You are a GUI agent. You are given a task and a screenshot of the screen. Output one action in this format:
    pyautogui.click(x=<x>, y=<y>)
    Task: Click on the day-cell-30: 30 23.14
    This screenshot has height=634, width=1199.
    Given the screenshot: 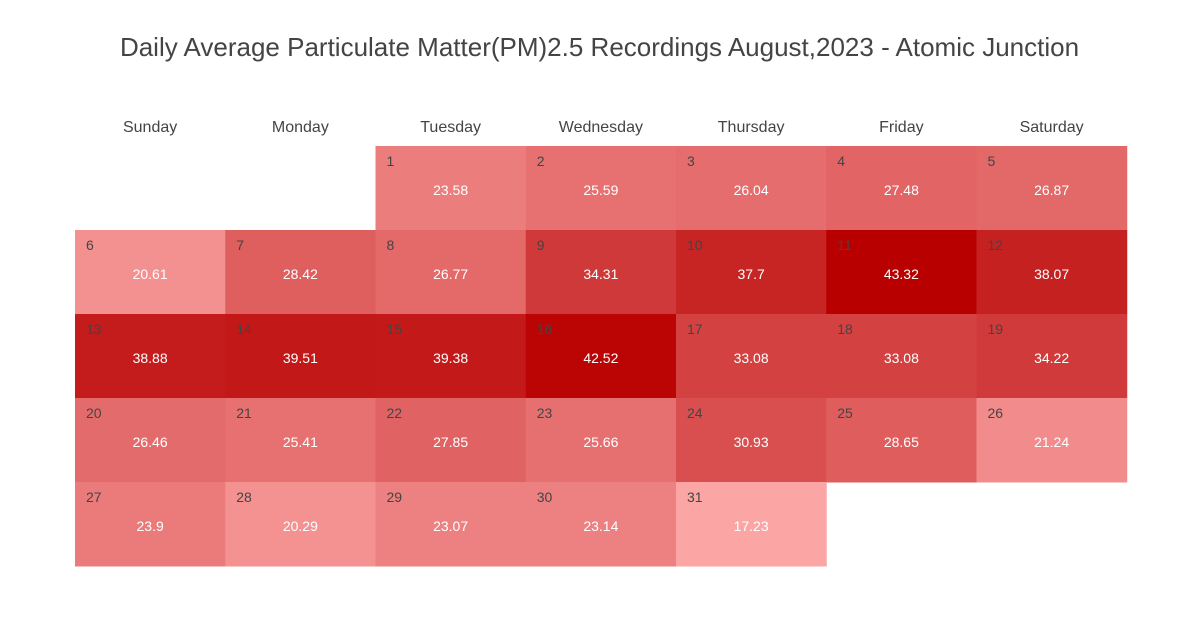 What is the action you would take?
    pyautogui.click(x=601, y=524)
    